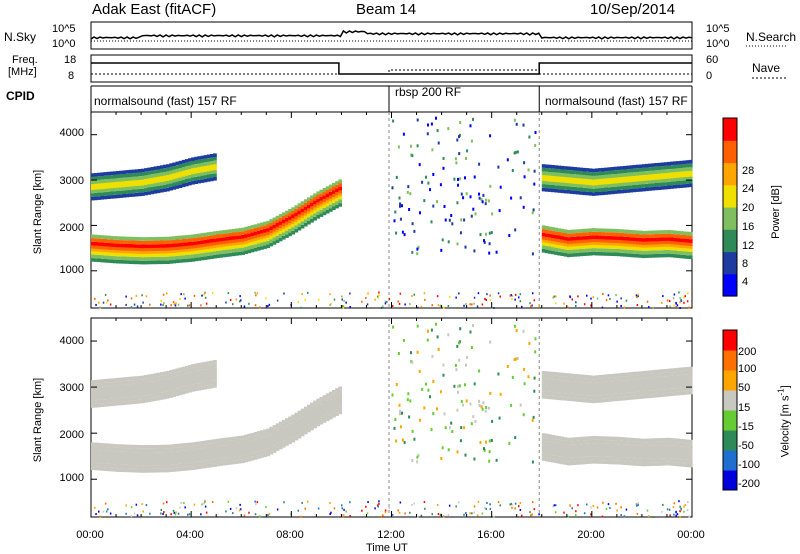 The image size is (800, 554). Describe the element at coordinates (730, 400) in the screenshot. I see `vel-colorbar-swatch` at that location.